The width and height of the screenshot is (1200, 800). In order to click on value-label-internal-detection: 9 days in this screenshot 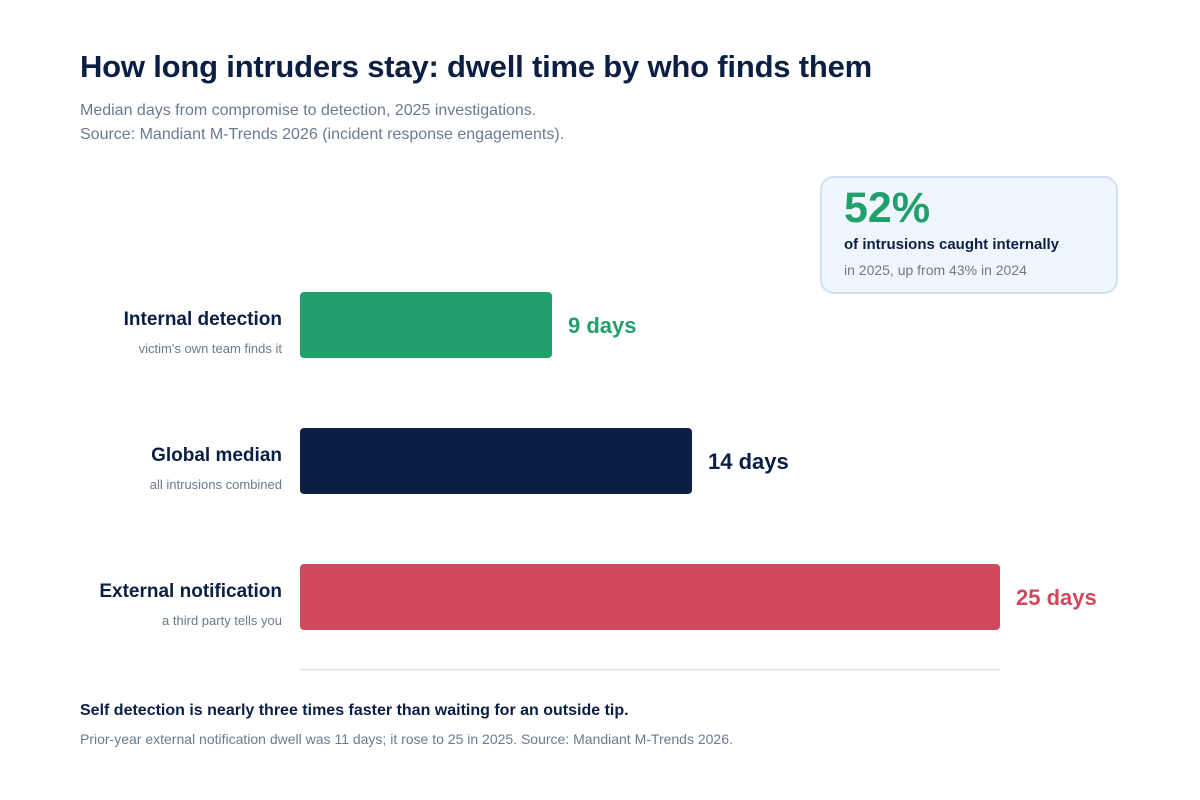, I will do `click(602, 325)`.